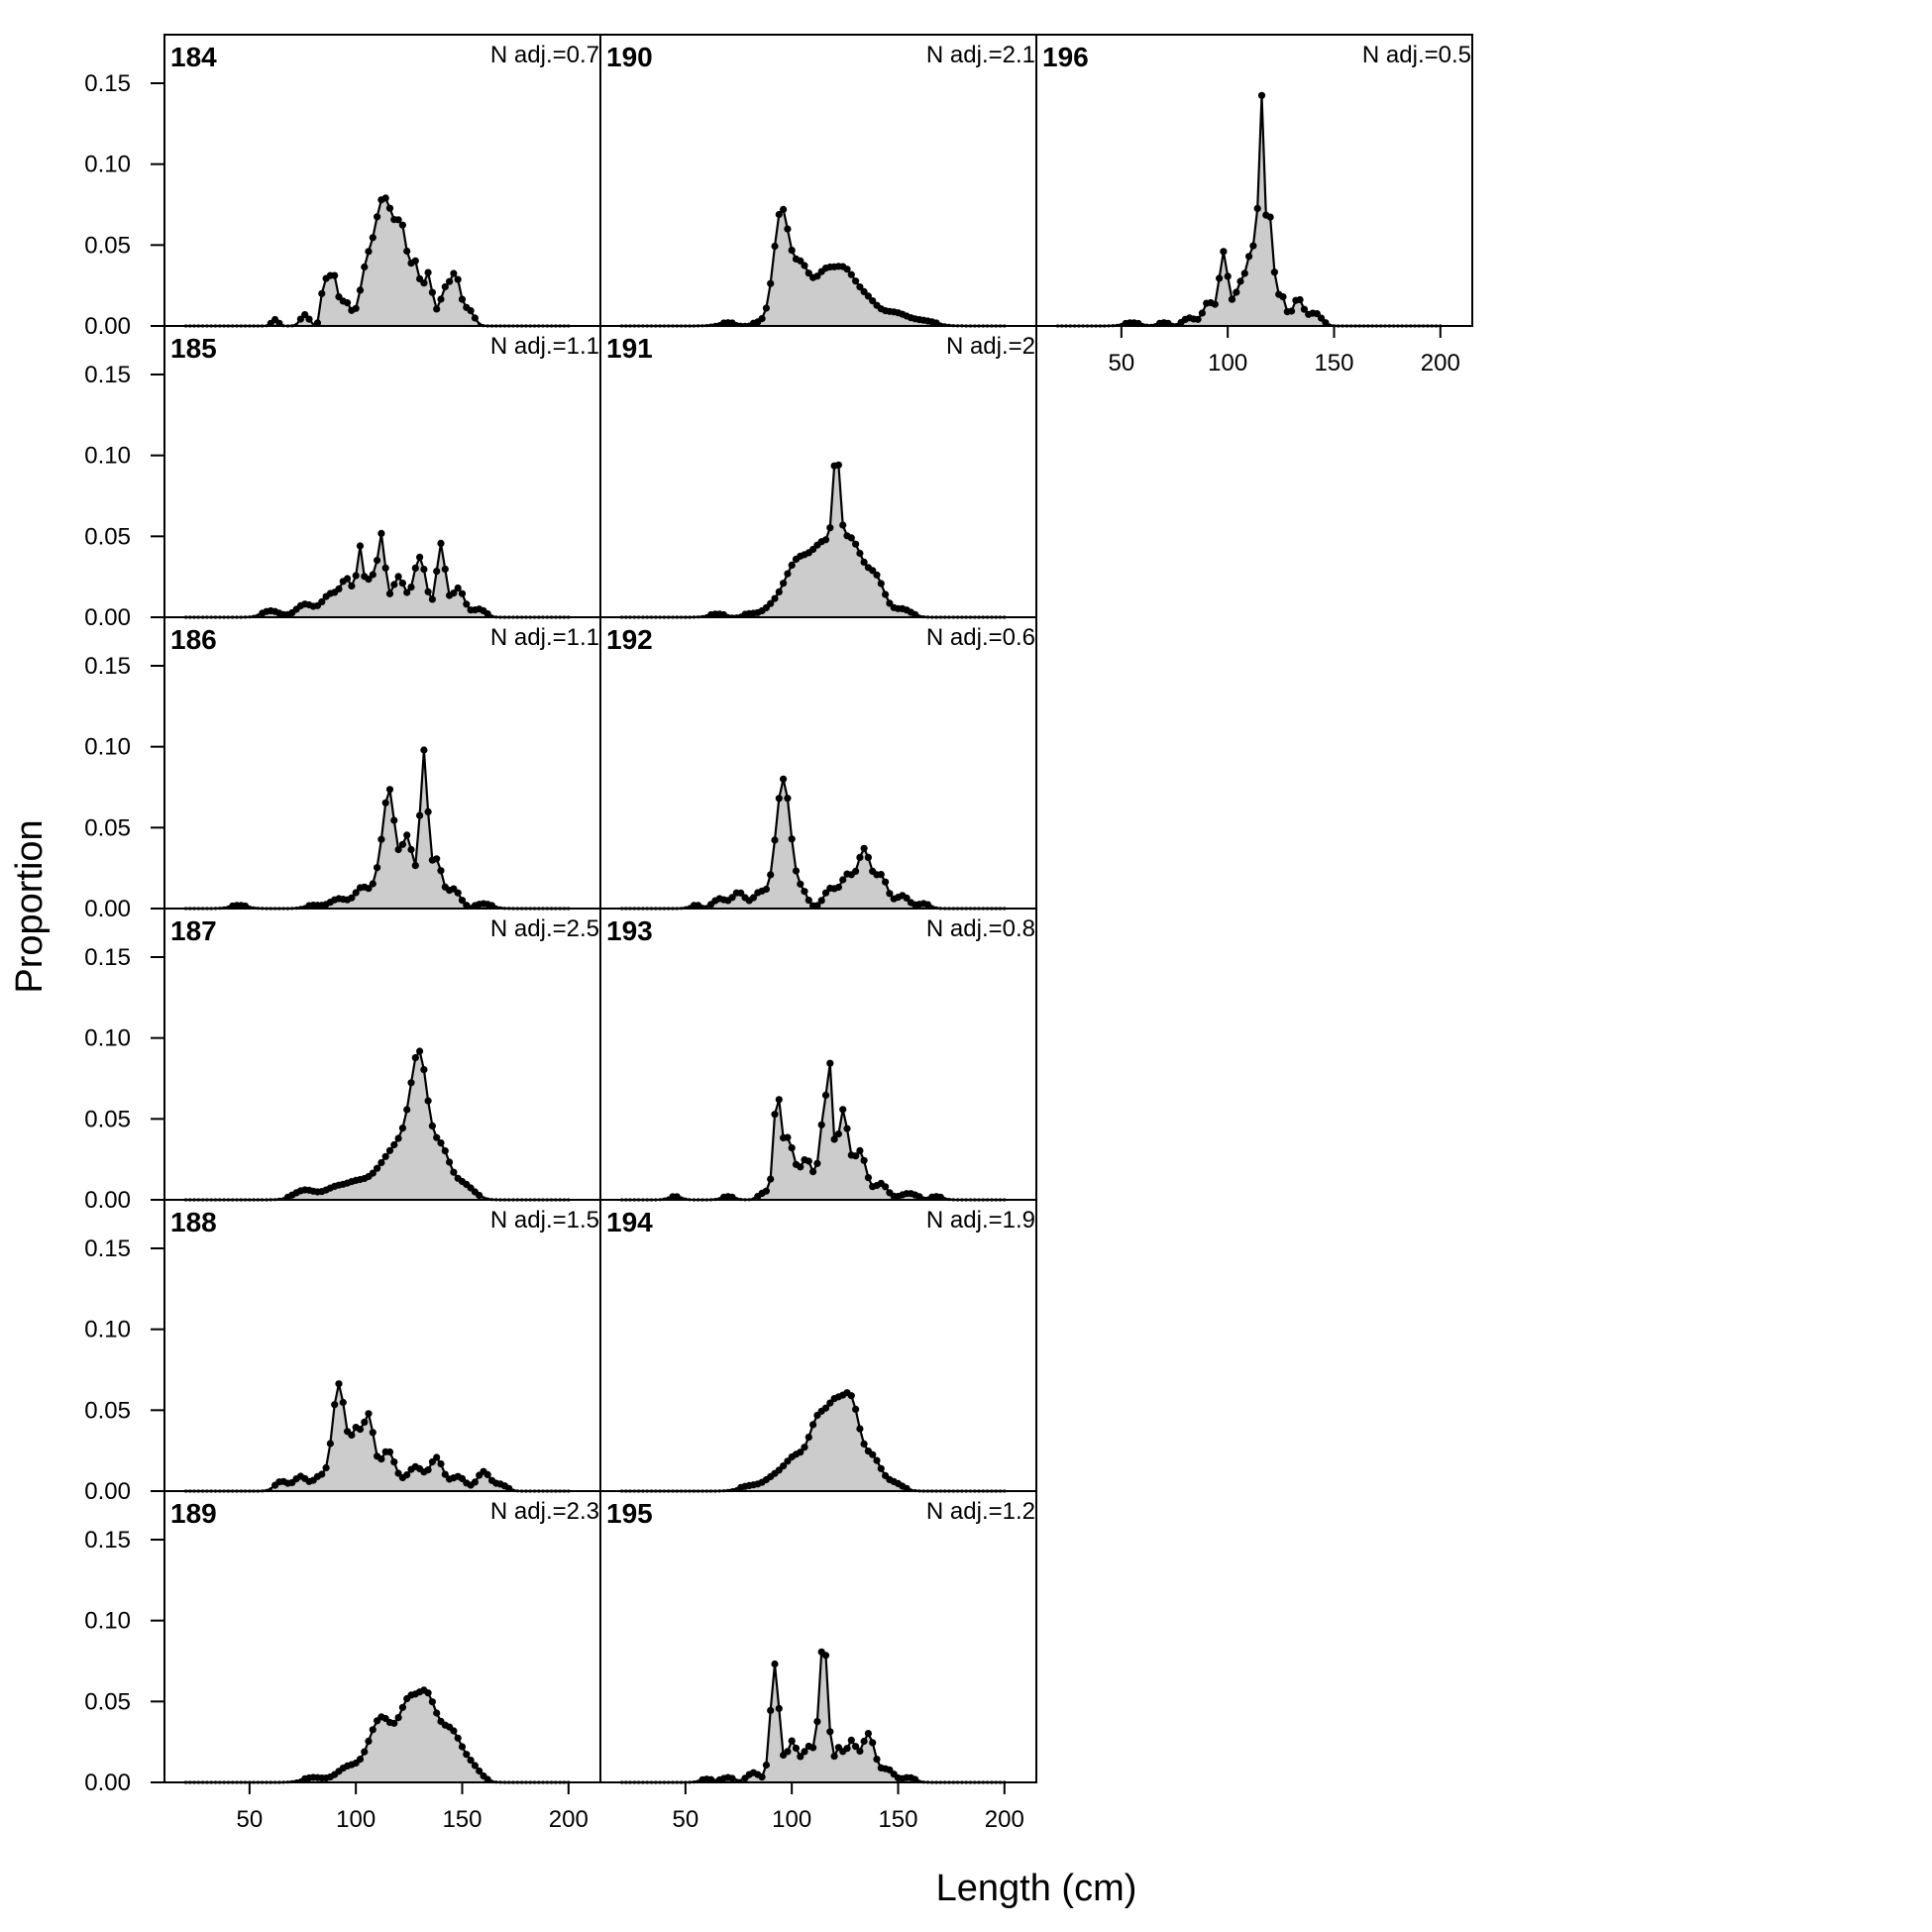  Describe the element at coordinates (107, 1200) in the screenshot. I see `y-tick-label: 0.00` at that location.